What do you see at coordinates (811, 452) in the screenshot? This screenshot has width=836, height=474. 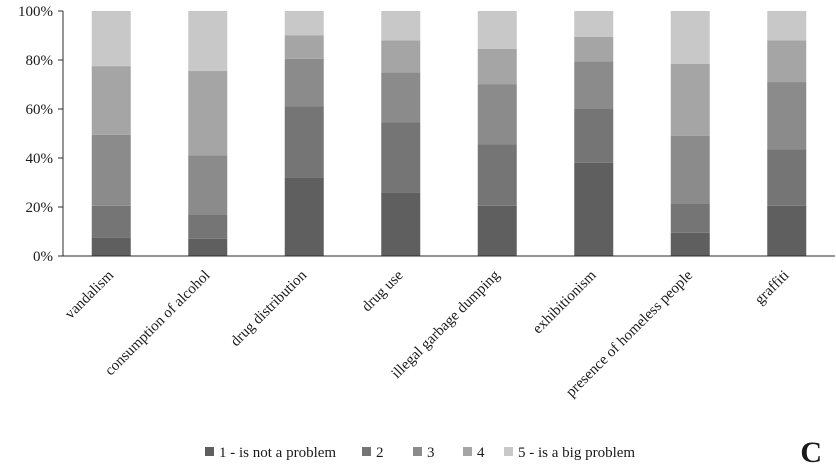 I see `panel-label: C` at bounding box center [811, 452].